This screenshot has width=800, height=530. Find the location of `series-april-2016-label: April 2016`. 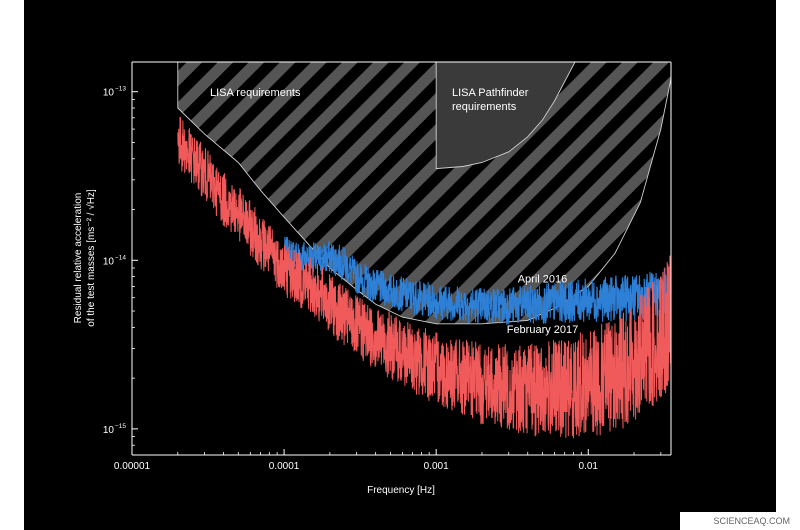

series-april-2016-label: April 2016 is located at coordinates (543, 279).